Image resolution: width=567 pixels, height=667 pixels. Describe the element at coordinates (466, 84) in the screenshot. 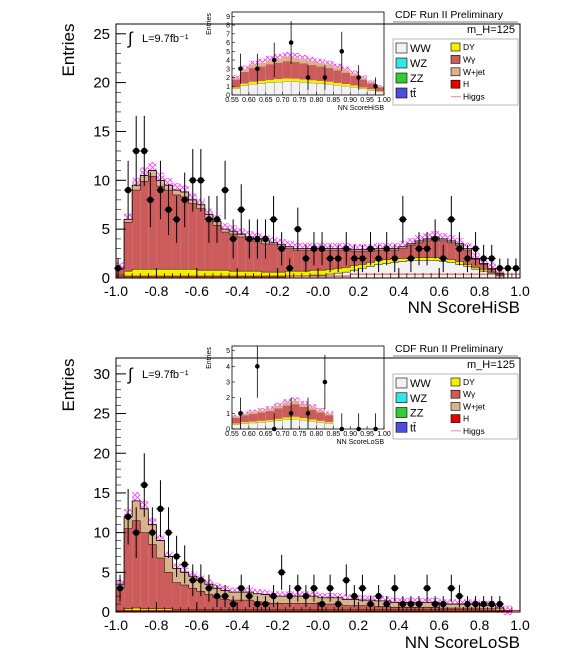

I see `legend-label-h: H` at that location.